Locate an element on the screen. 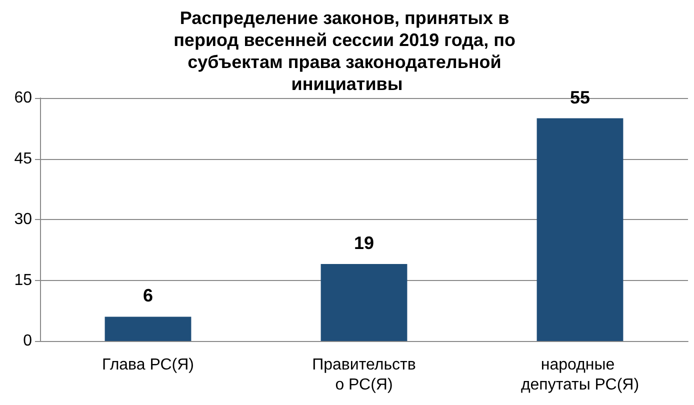 Image resolution: width=694 pixels, height=405 pixels. y-tick-label: 45 is located at coordinates (23, 159).